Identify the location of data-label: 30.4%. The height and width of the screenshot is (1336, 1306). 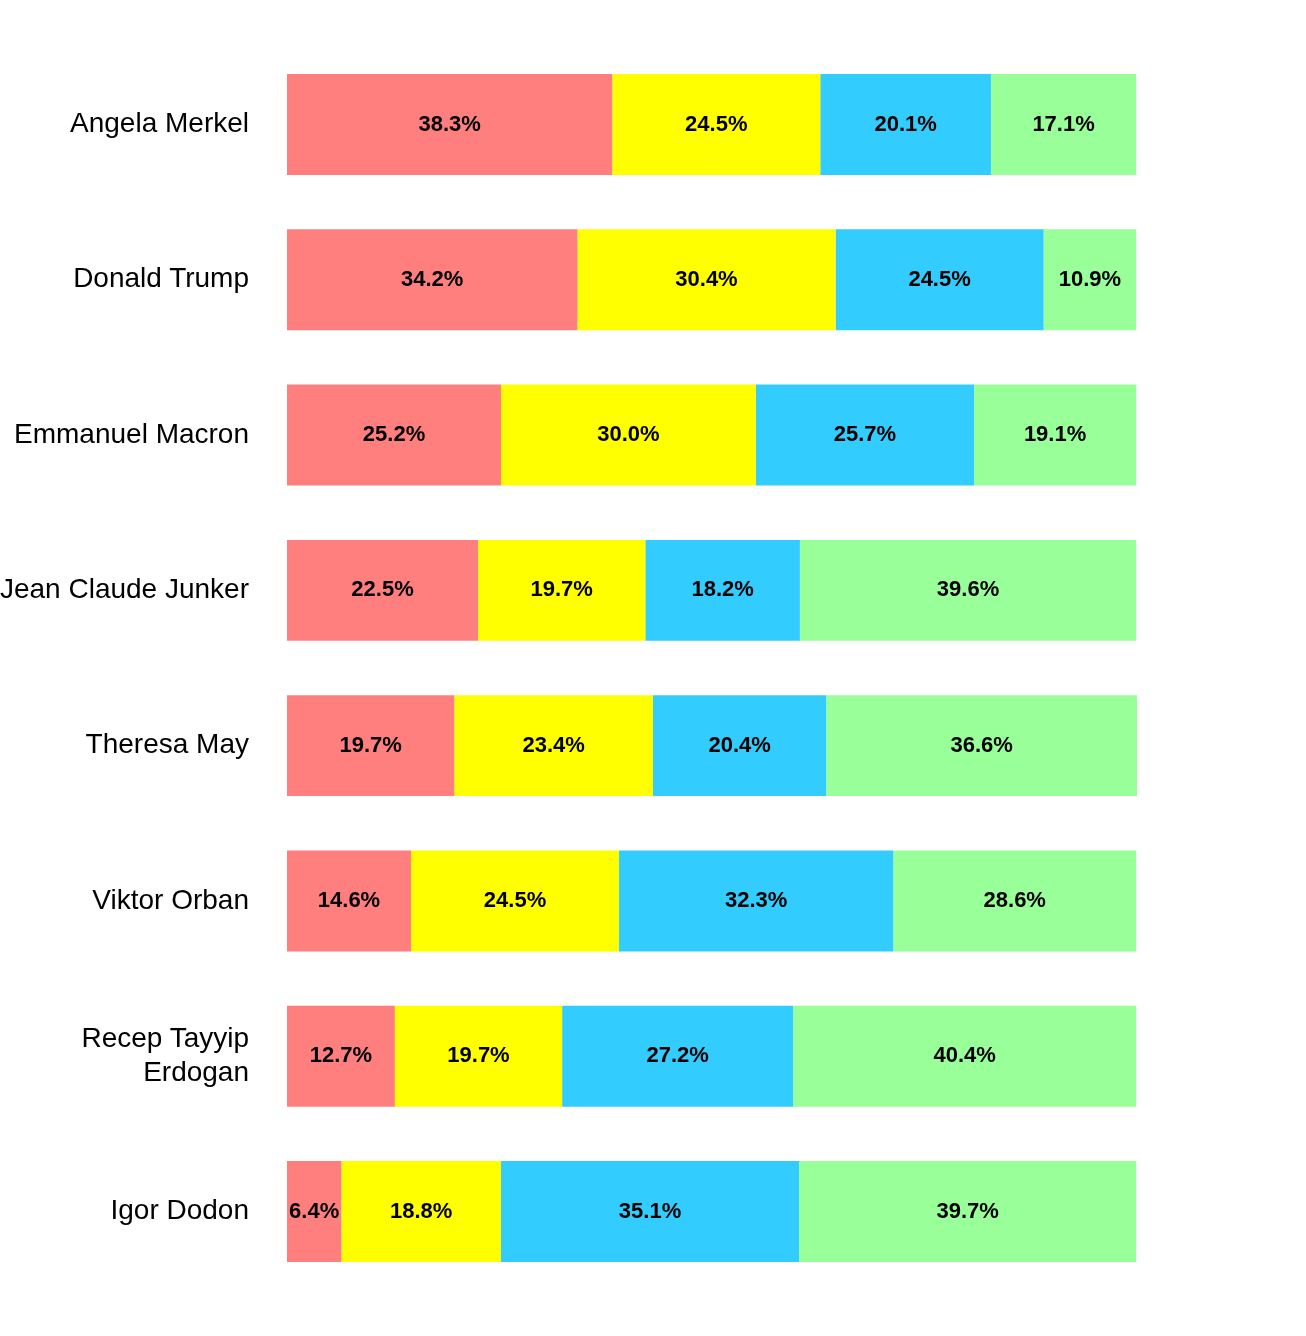
(706, 278).